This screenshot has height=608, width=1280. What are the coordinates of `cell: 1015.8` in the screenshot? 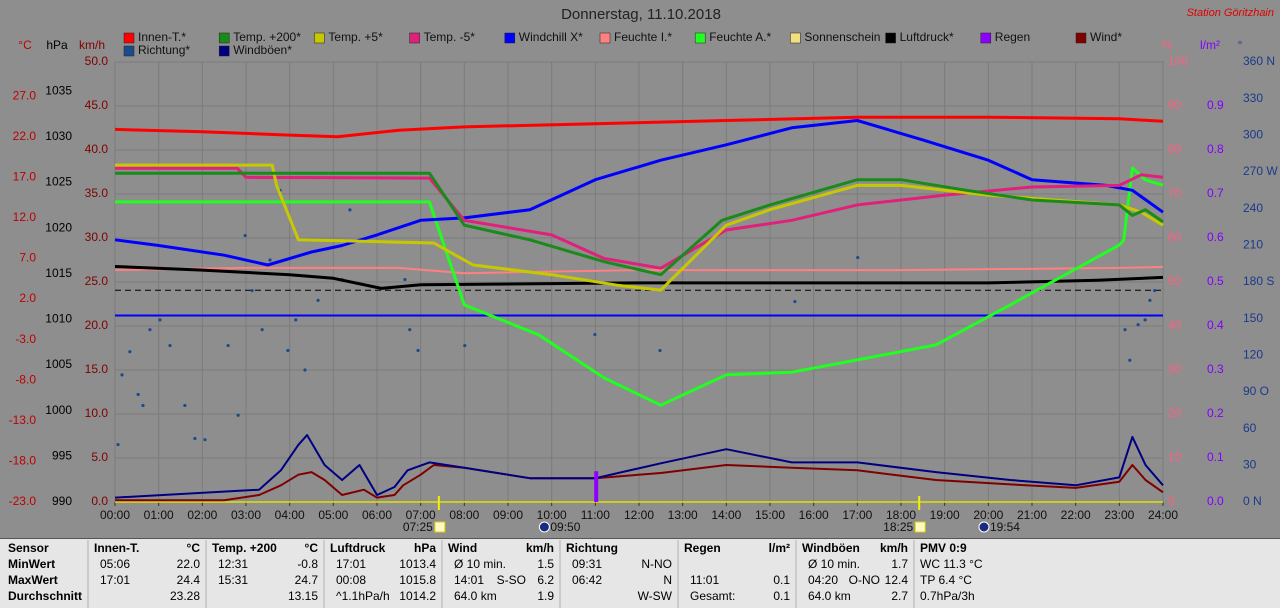 It's located at (417, 580).